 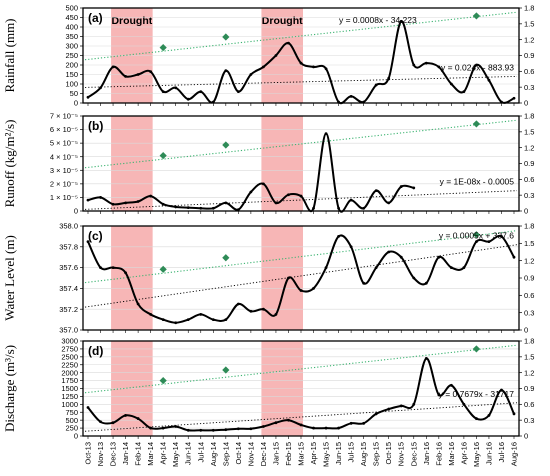 I want to click on panel-label: (a), so click(x=95, y=18).